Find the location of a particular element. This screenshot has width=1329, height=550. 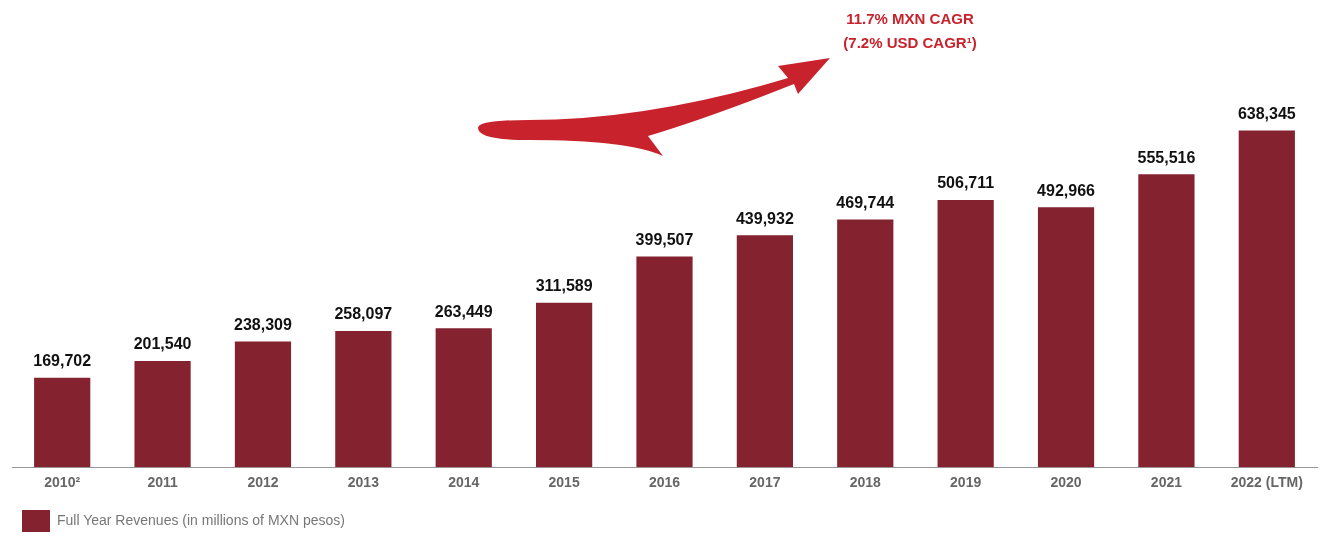

x-tick-label: 2016 is located at coordinates (664, 482).